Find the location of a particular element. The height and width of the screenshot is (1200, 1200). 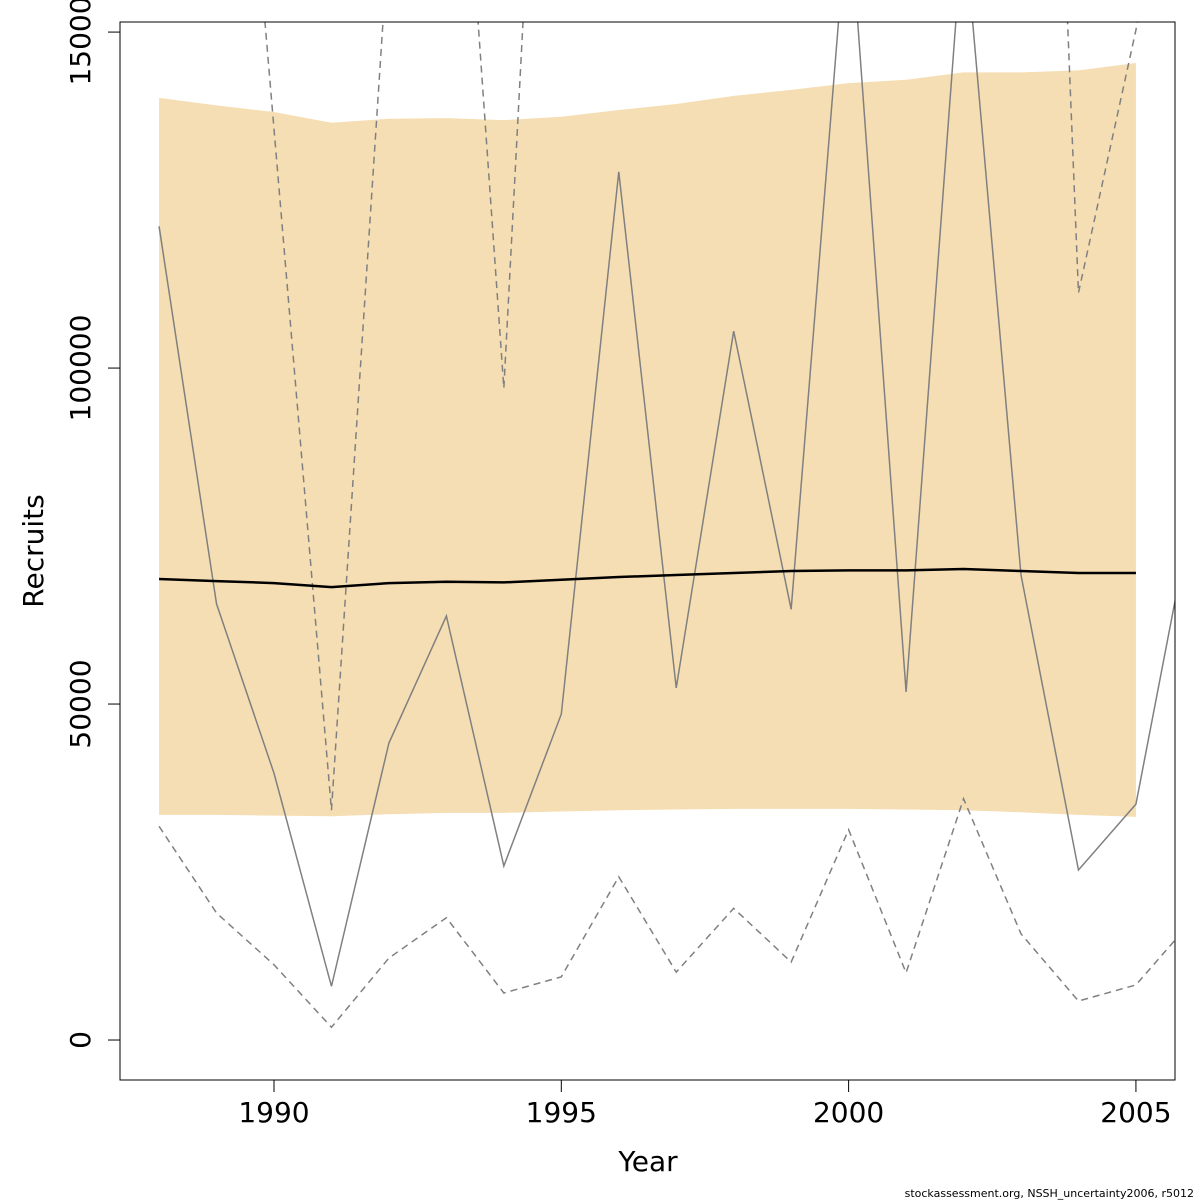

y-tick-label: 50000 is located at coordinates (80, 703).